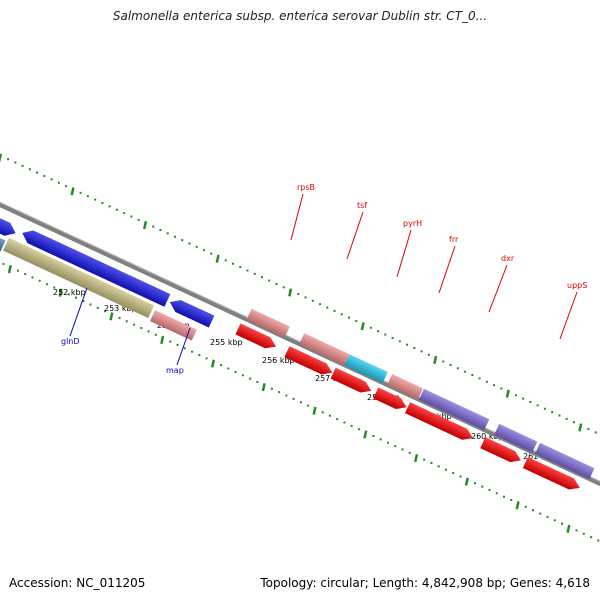  What do you see at coordinates (226, 342) in the screenshot?
I see `scale-label: 255 kbp` at bounding box center [226, 342].